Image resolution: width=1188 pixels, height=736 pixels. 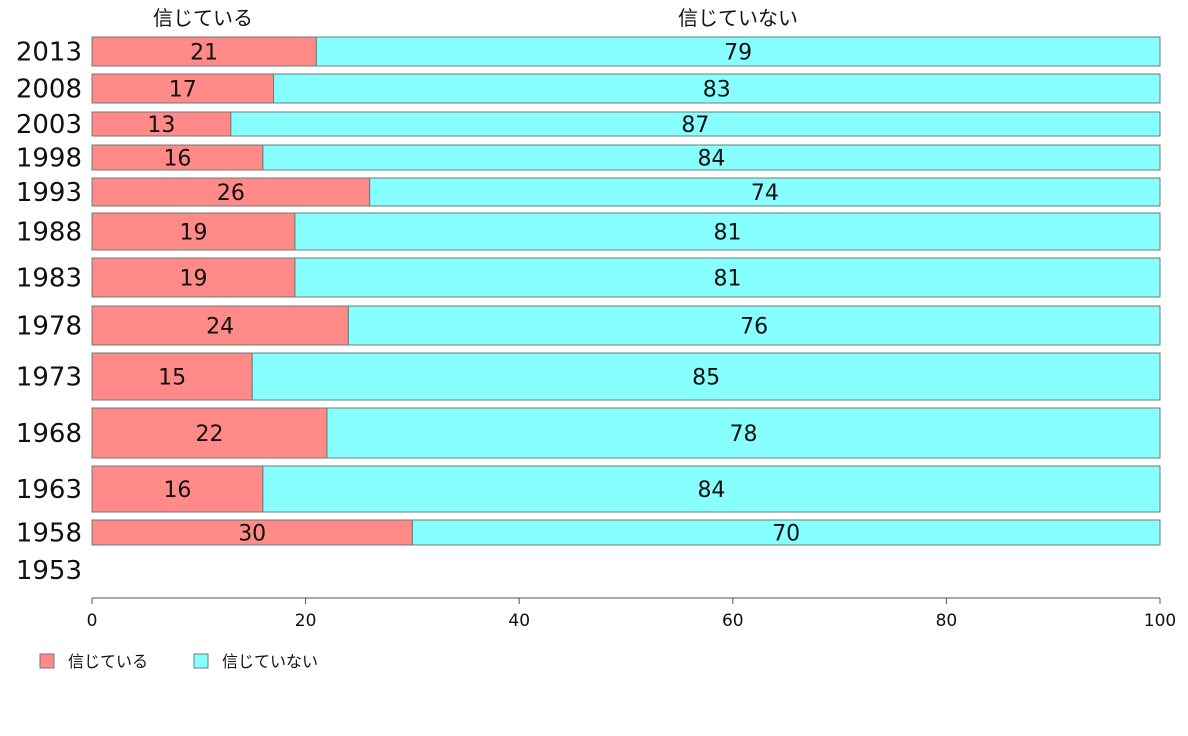 What do you see at coordinates (49, 378) in the screenshot?
I see `year-label-1973: 1973` at bounding box center [49, 378].